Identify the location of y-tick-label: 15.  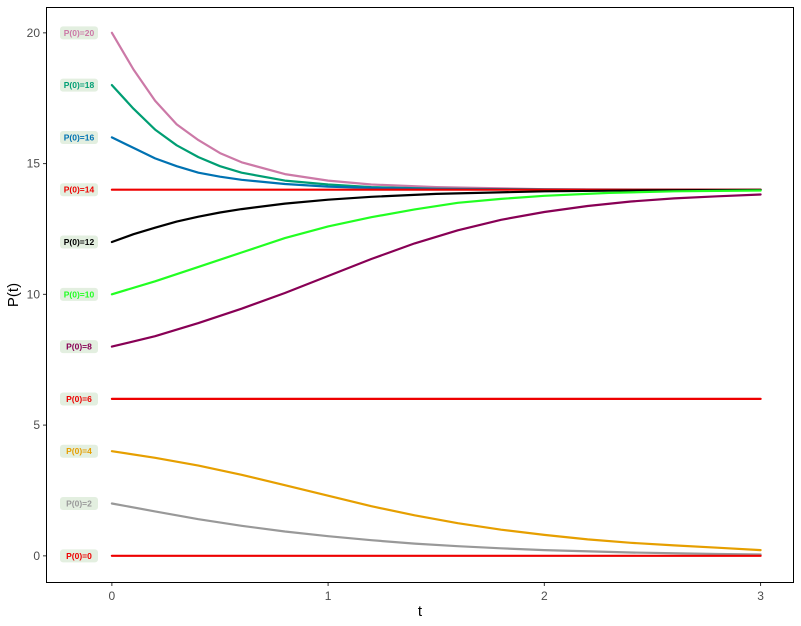
(34, 164).